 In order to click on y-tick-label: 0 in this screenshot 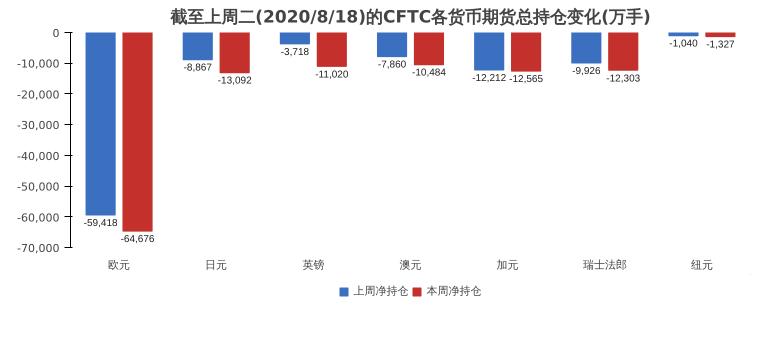, I will do `click(56, 33)`.